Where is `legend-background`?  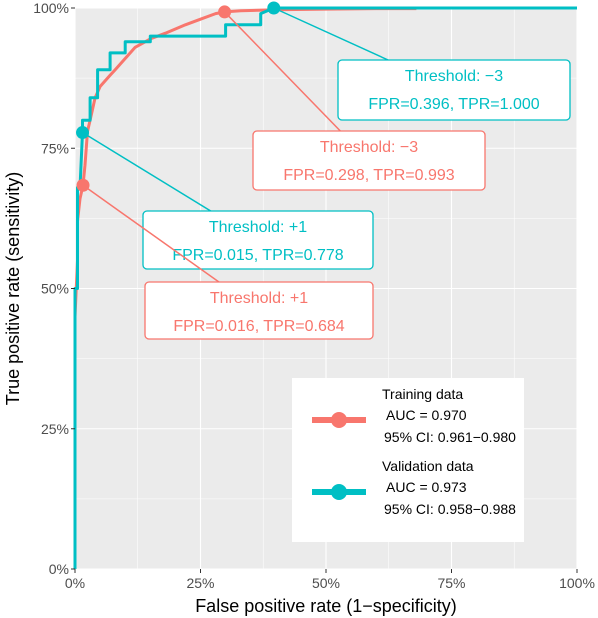
legend-background is located at coordinates (408, 460).